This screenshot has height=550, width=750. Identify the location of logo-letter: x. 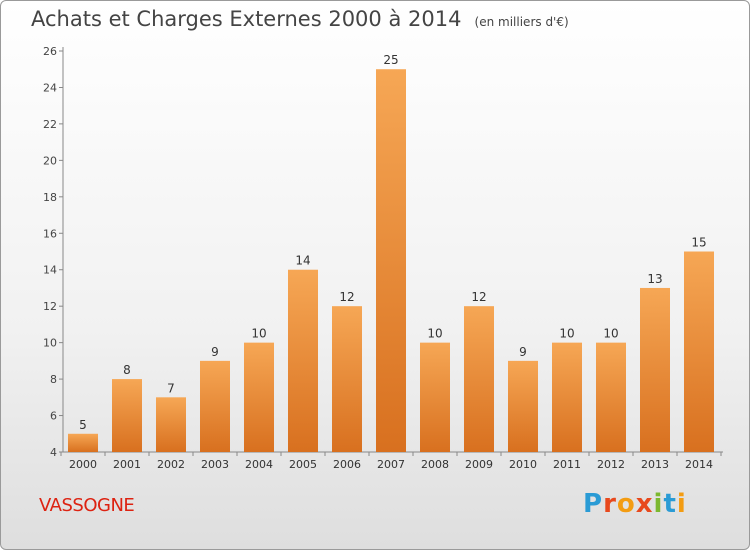
(644, 504).